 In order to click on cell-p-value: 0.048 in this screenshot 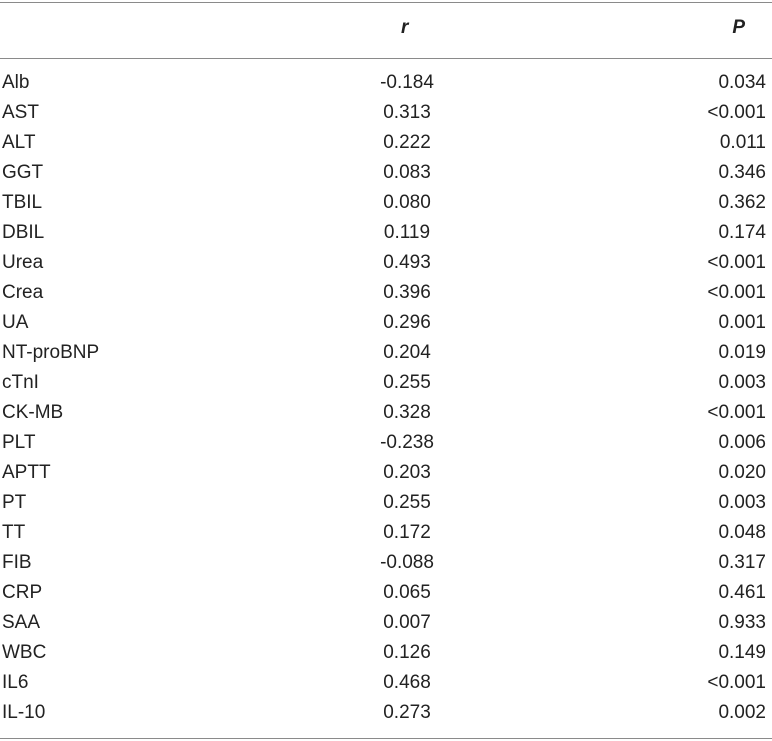, I will do `click(742, 532)`.